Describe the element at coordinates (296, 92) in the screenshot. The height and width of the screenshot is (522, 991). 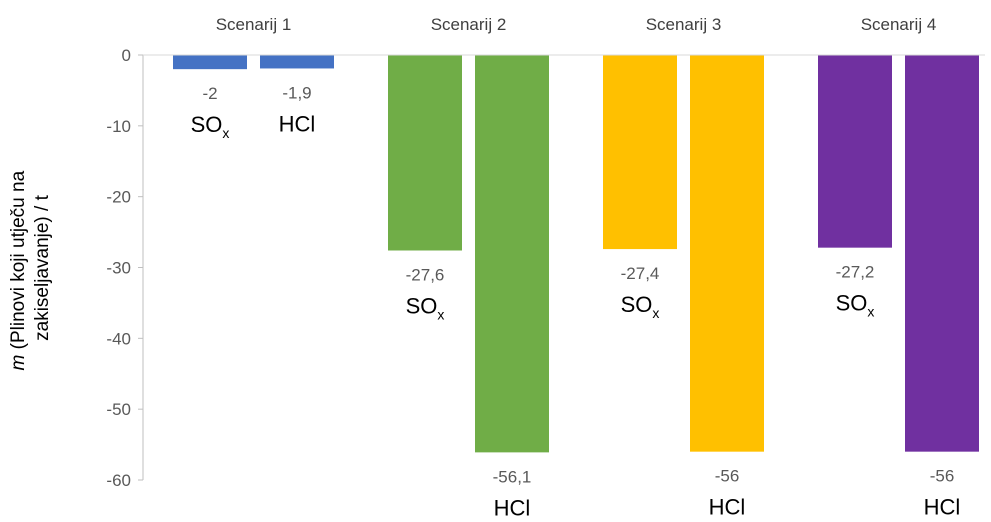
I see `data-label: -1,9` at that location.